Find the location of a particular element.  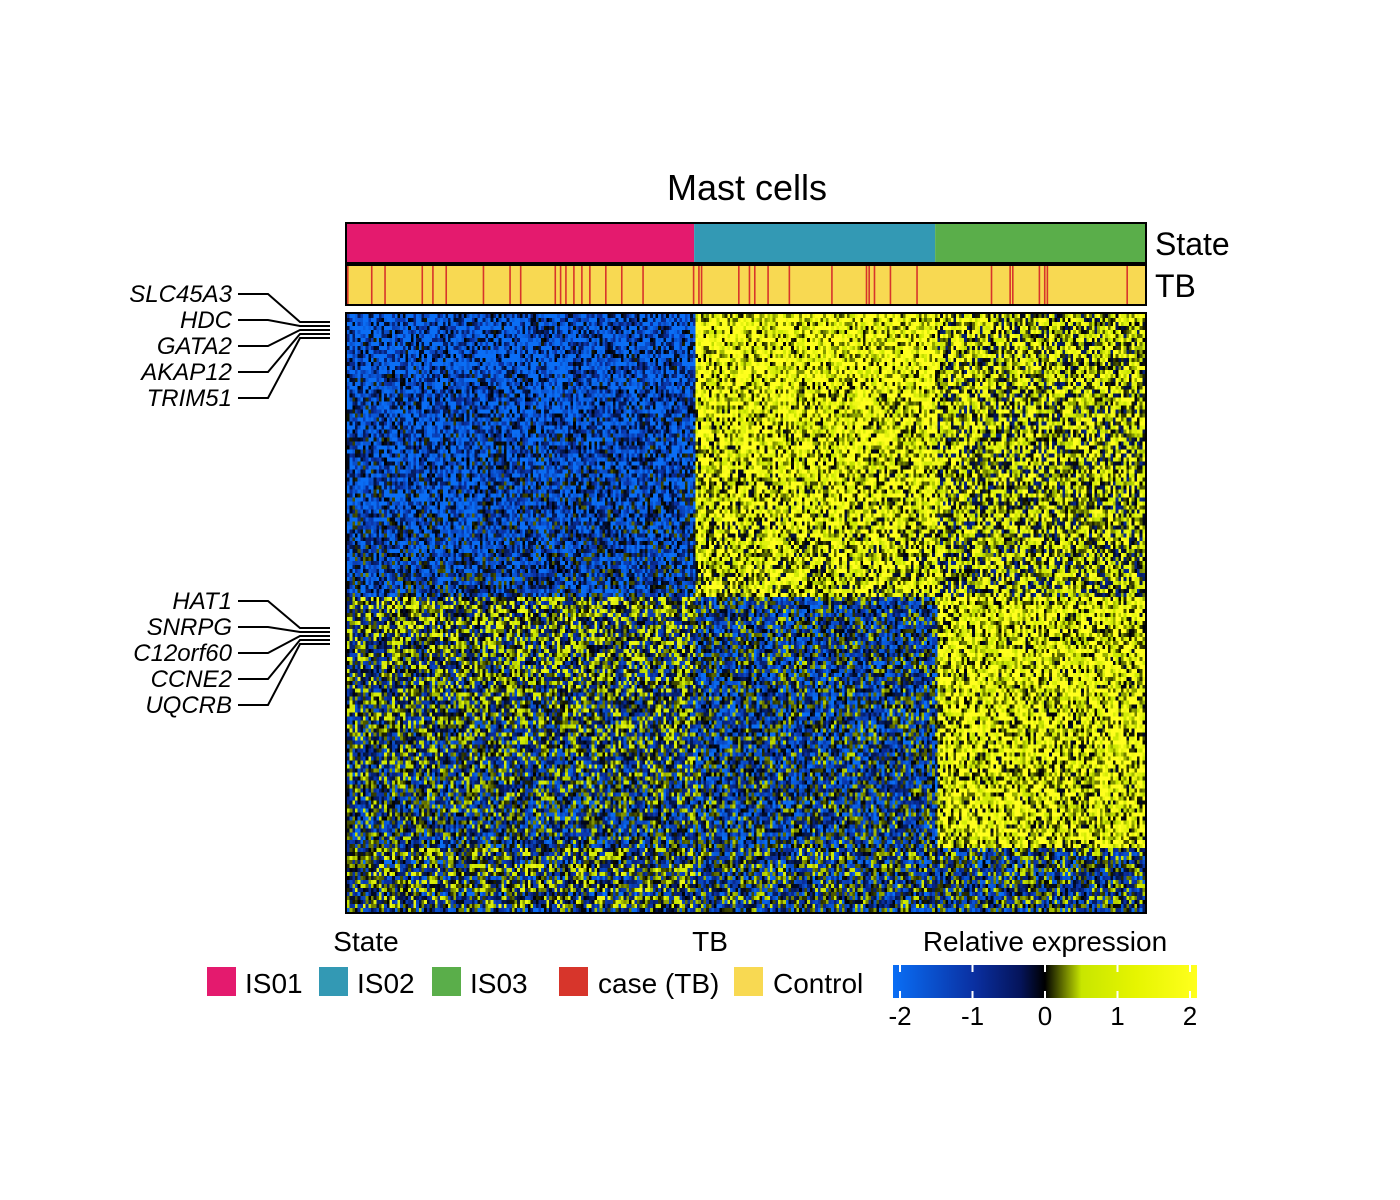

legend-label: IS02 is located at coordinates (386, 983).